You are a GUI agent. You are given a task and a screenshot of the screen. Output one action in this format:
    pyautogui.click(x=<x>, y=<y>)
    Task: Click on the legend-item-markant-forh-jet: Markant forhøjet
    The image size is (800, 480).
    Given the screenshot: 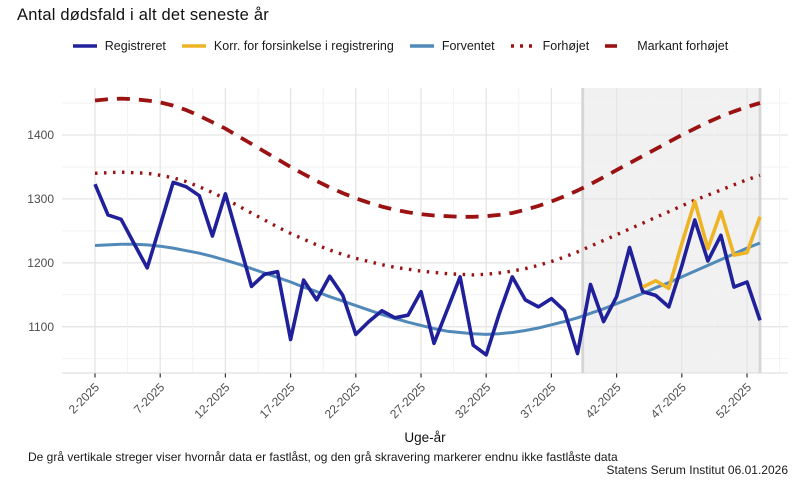 What is the action you would take?
    pyautogui.click(x=666, y=46)
    